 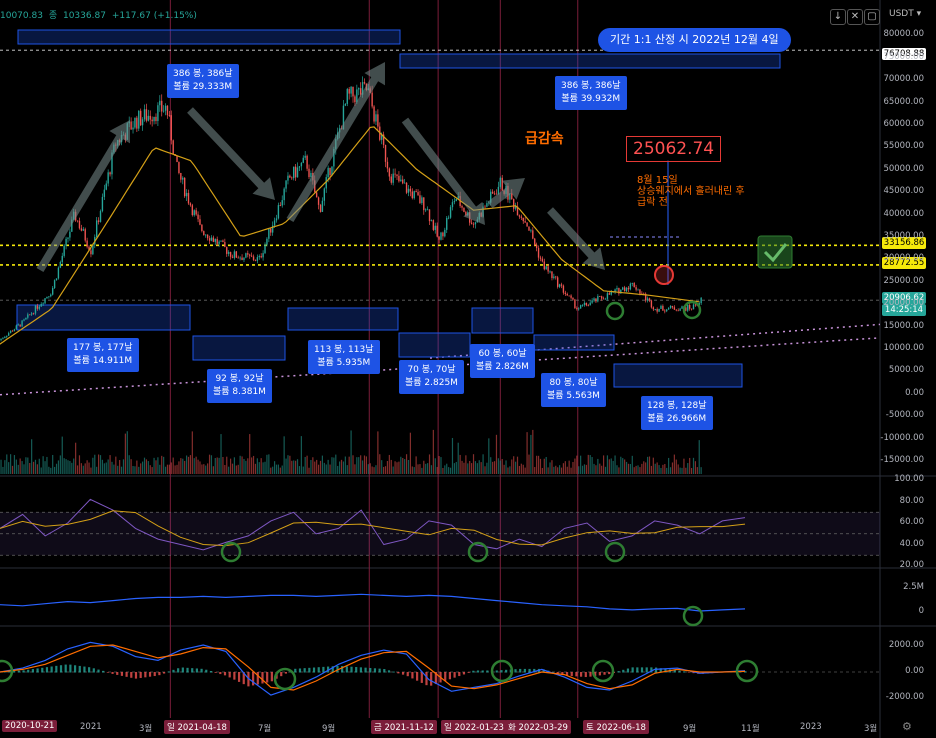 I want to click on price-tick-7: 45000.00, so click(x=903, y=191).